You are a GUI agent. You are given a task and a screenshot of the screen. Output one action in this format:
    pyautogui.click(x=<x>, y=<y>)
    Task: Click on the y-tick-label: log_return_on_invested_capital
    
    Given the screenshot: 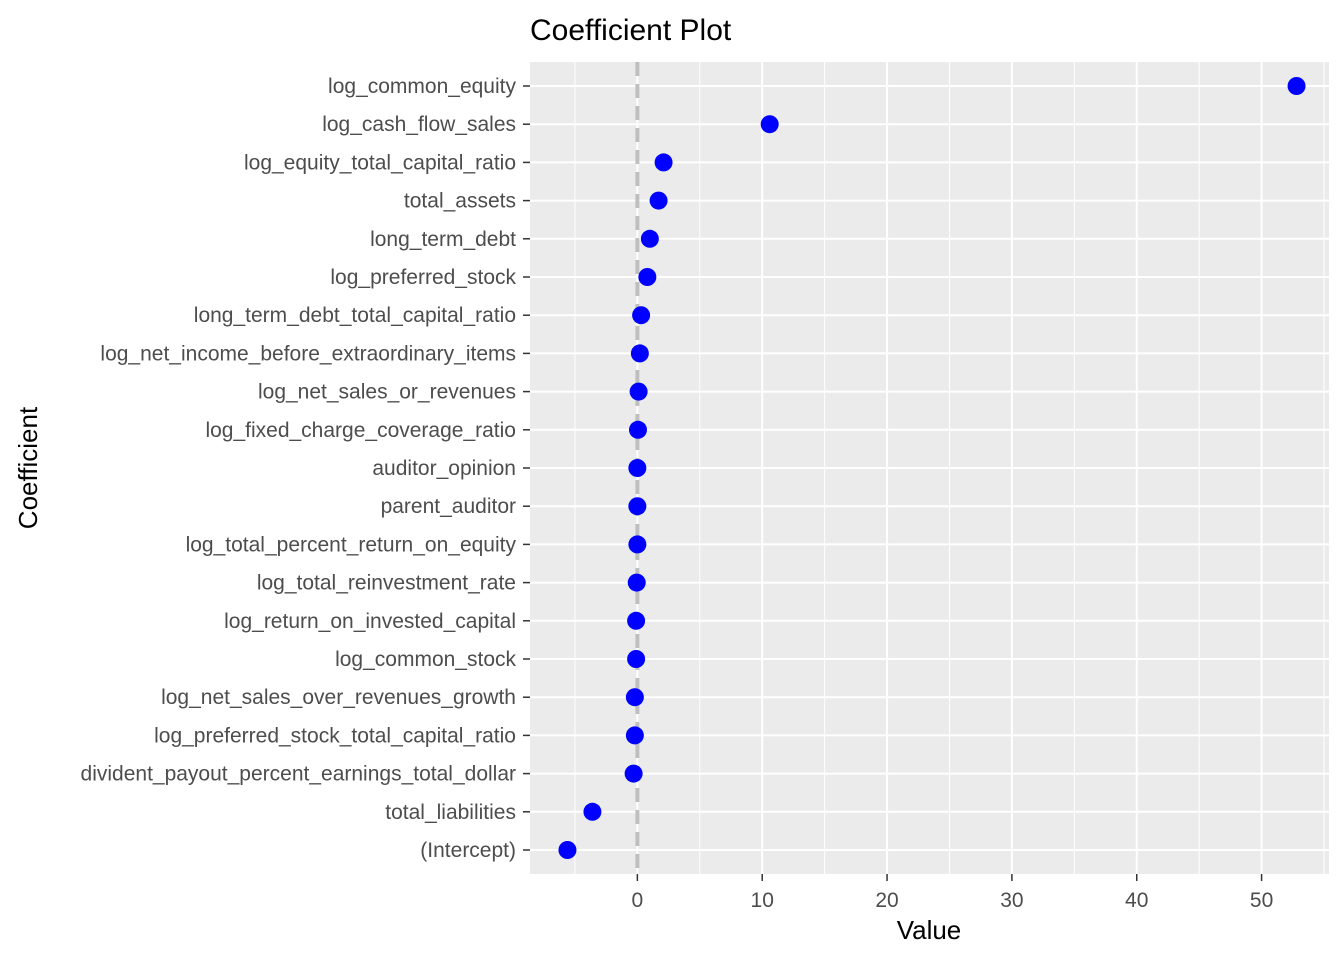 What is the action you would take?
    pyautogui.click(x=370, y=621)
    